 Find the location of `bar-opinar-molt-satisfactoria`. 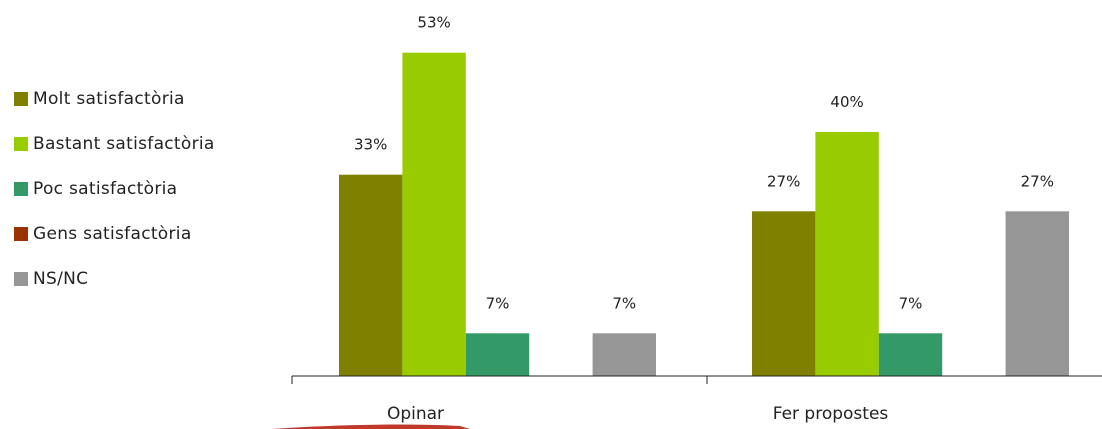

bar-opinar-molt-satisfactoria is located at coordinates (371, 275).